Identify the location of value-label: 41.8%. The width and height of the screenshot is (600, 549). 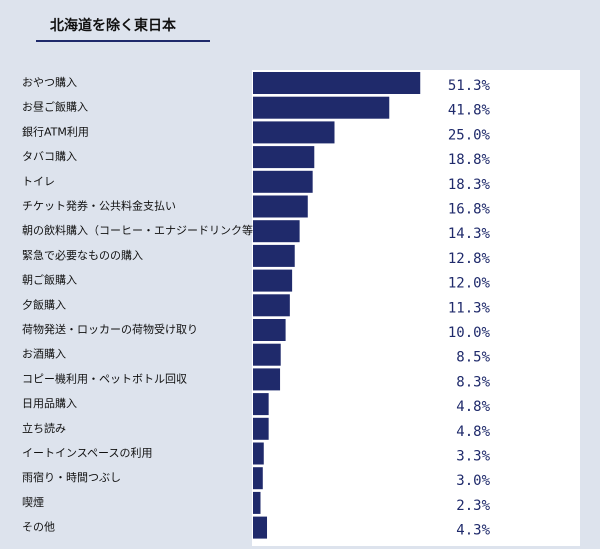
(469, 111).